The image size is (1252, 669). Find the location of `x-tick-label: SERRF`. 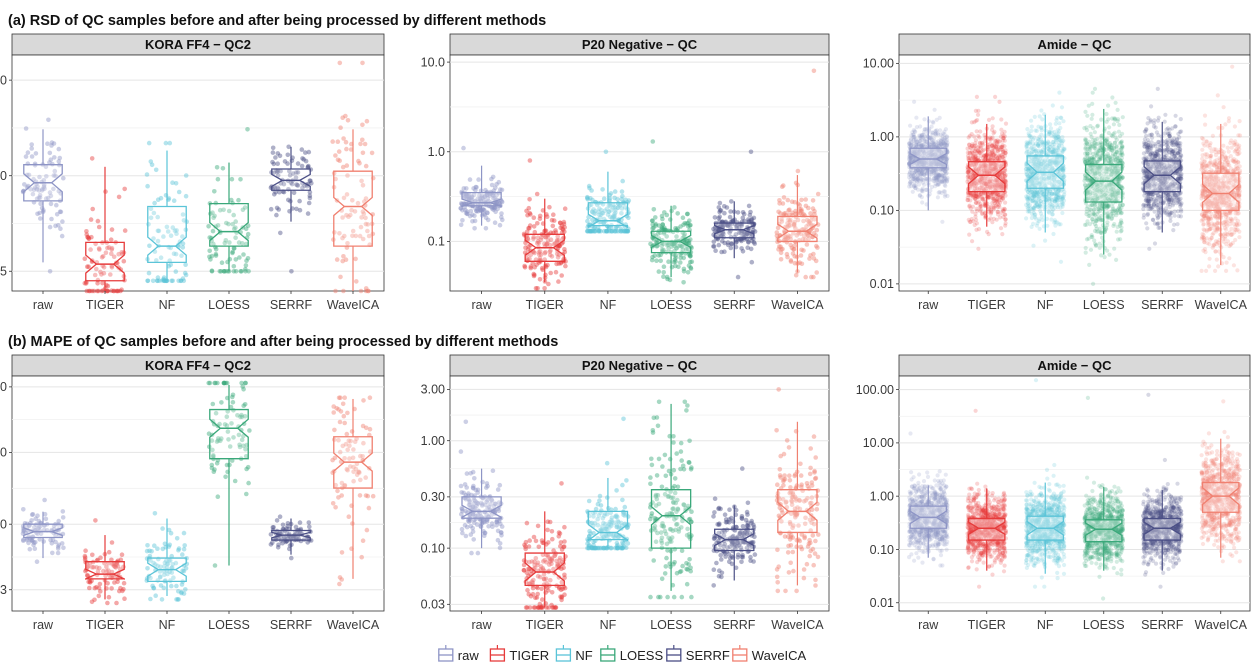

x-tick-label: SERRF is located at coordinates (291, 305).